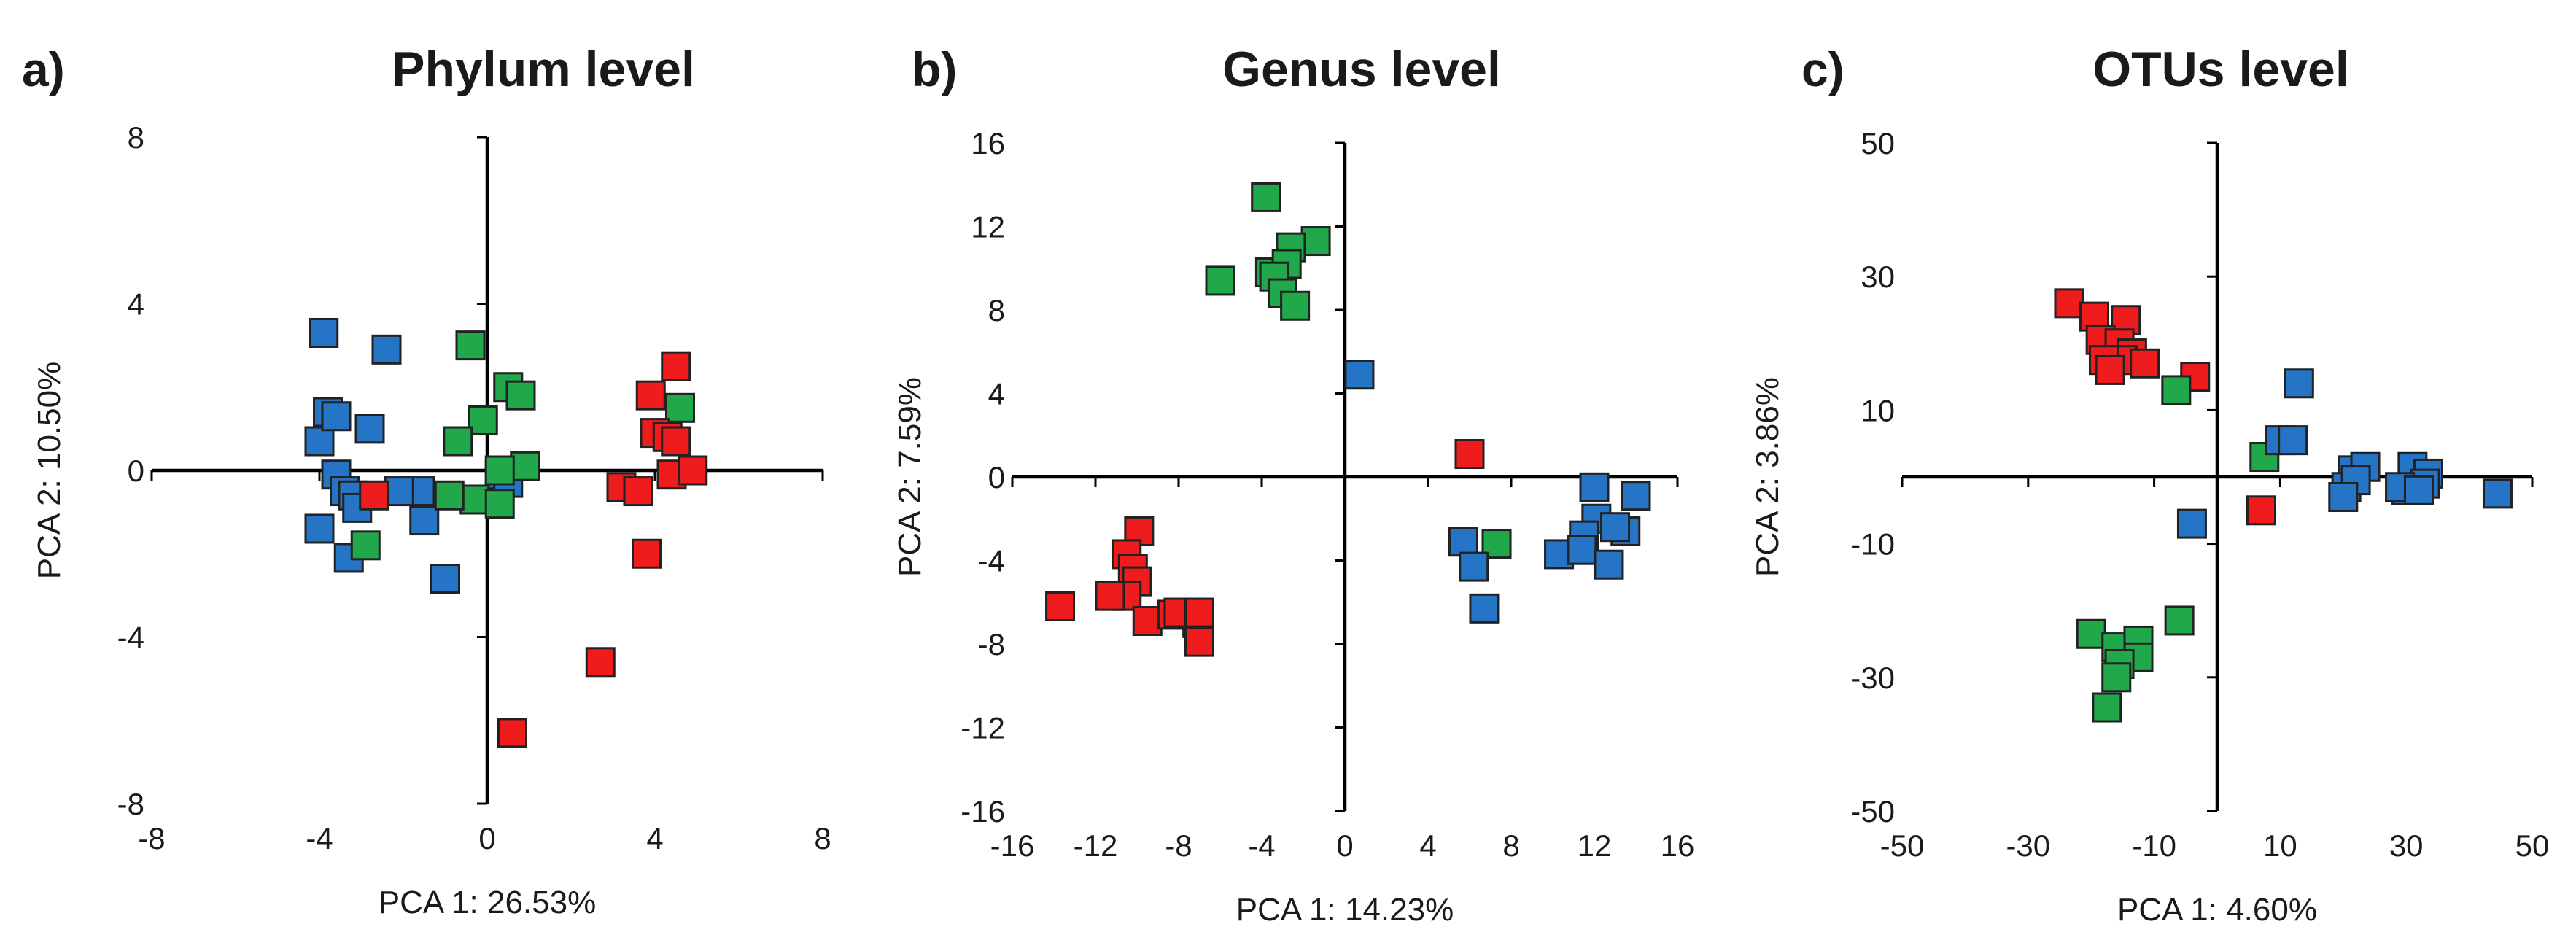  I want to click on x-tick-label: 12, so click(1595, 845).